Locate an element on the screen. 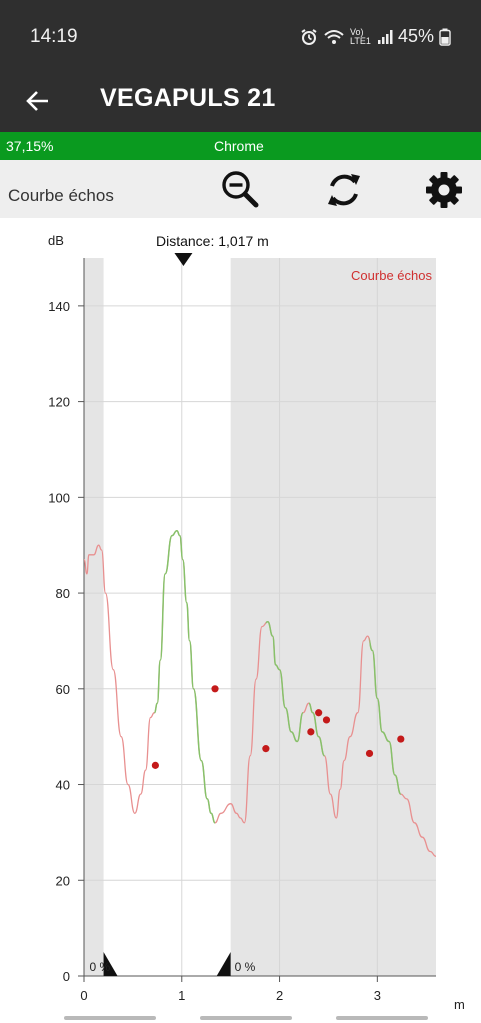  y-axis-label: dB is located at coordinates (56, 240).